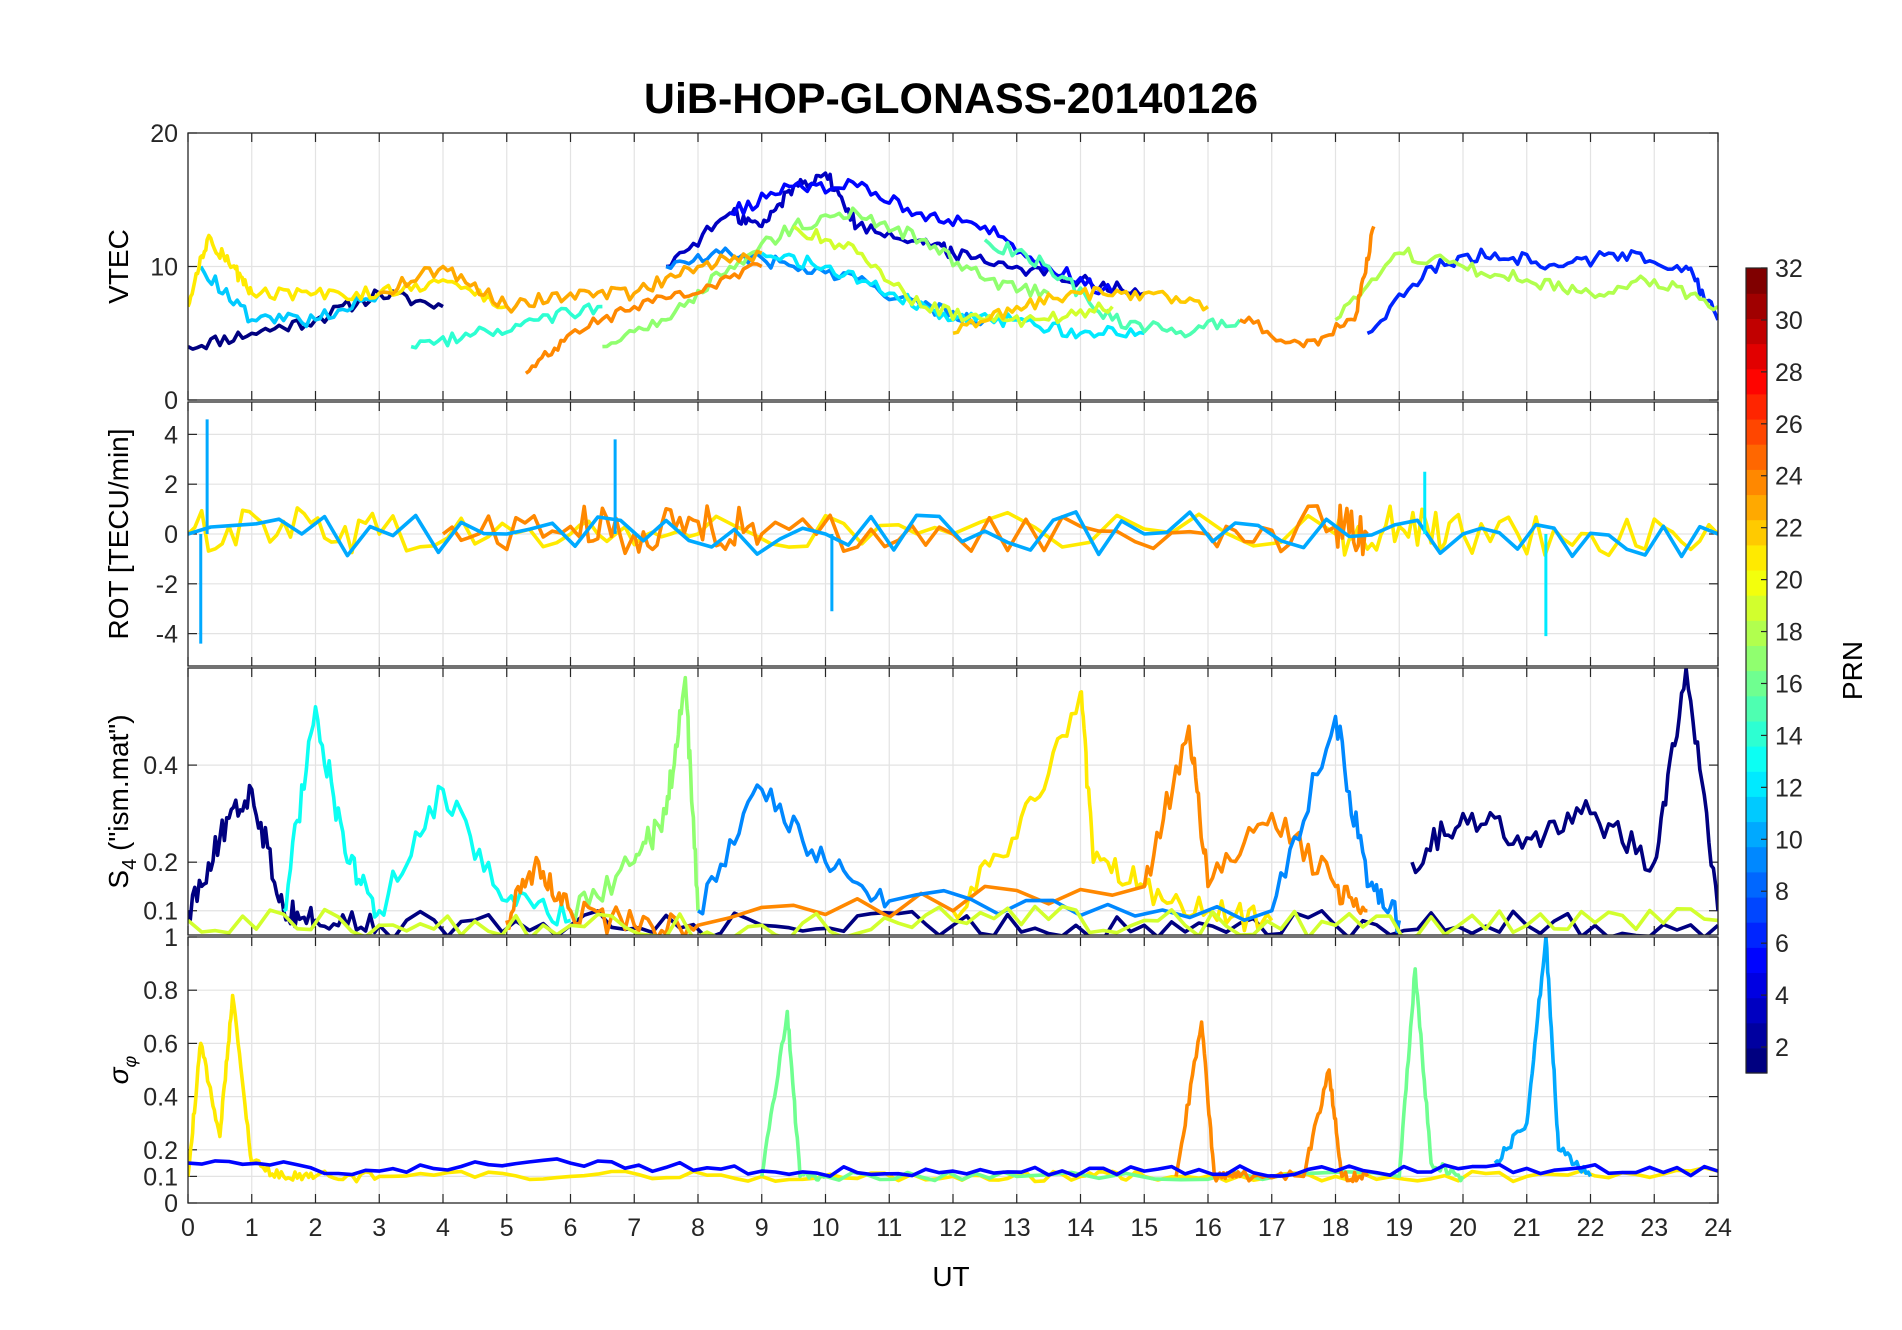 Image resolution: width=1902 pixels, height=1330 pixels. What do you see at coordinates (1789, 321) in the screenshot?
I see `colorbar-tick-label: 30` at bounding box center [1789, 321].